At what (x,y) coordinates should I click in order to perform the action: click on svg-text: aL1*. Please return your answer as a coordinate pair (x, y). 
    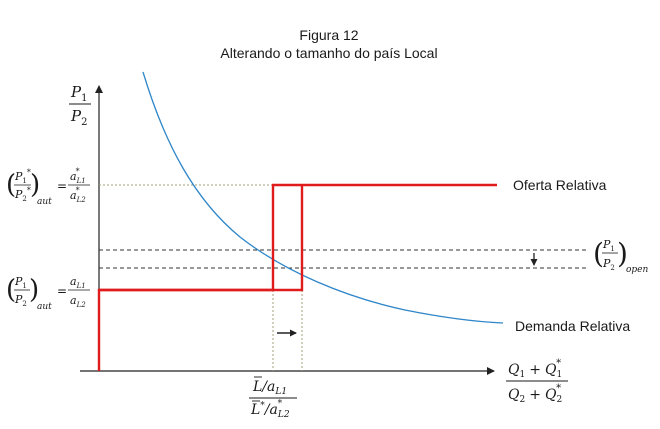
    Looking at the image, I should click on (78, 176).